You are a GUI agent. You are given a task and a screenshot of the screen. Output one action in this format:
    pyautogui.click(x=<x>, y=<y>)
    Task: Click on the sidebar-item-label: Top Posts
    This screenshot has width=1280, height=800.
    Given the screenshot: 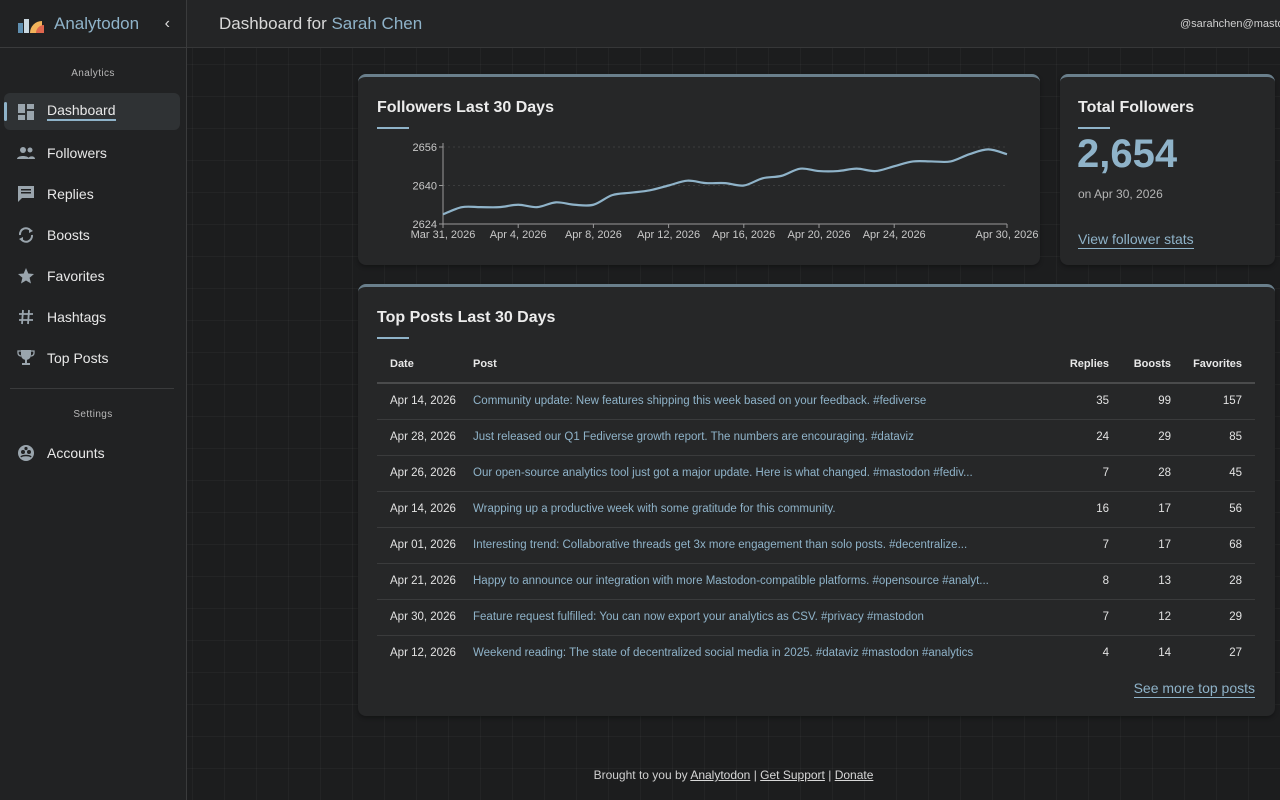 What is the action you would take?
    pyautogui.click(x=78, y=357)
    